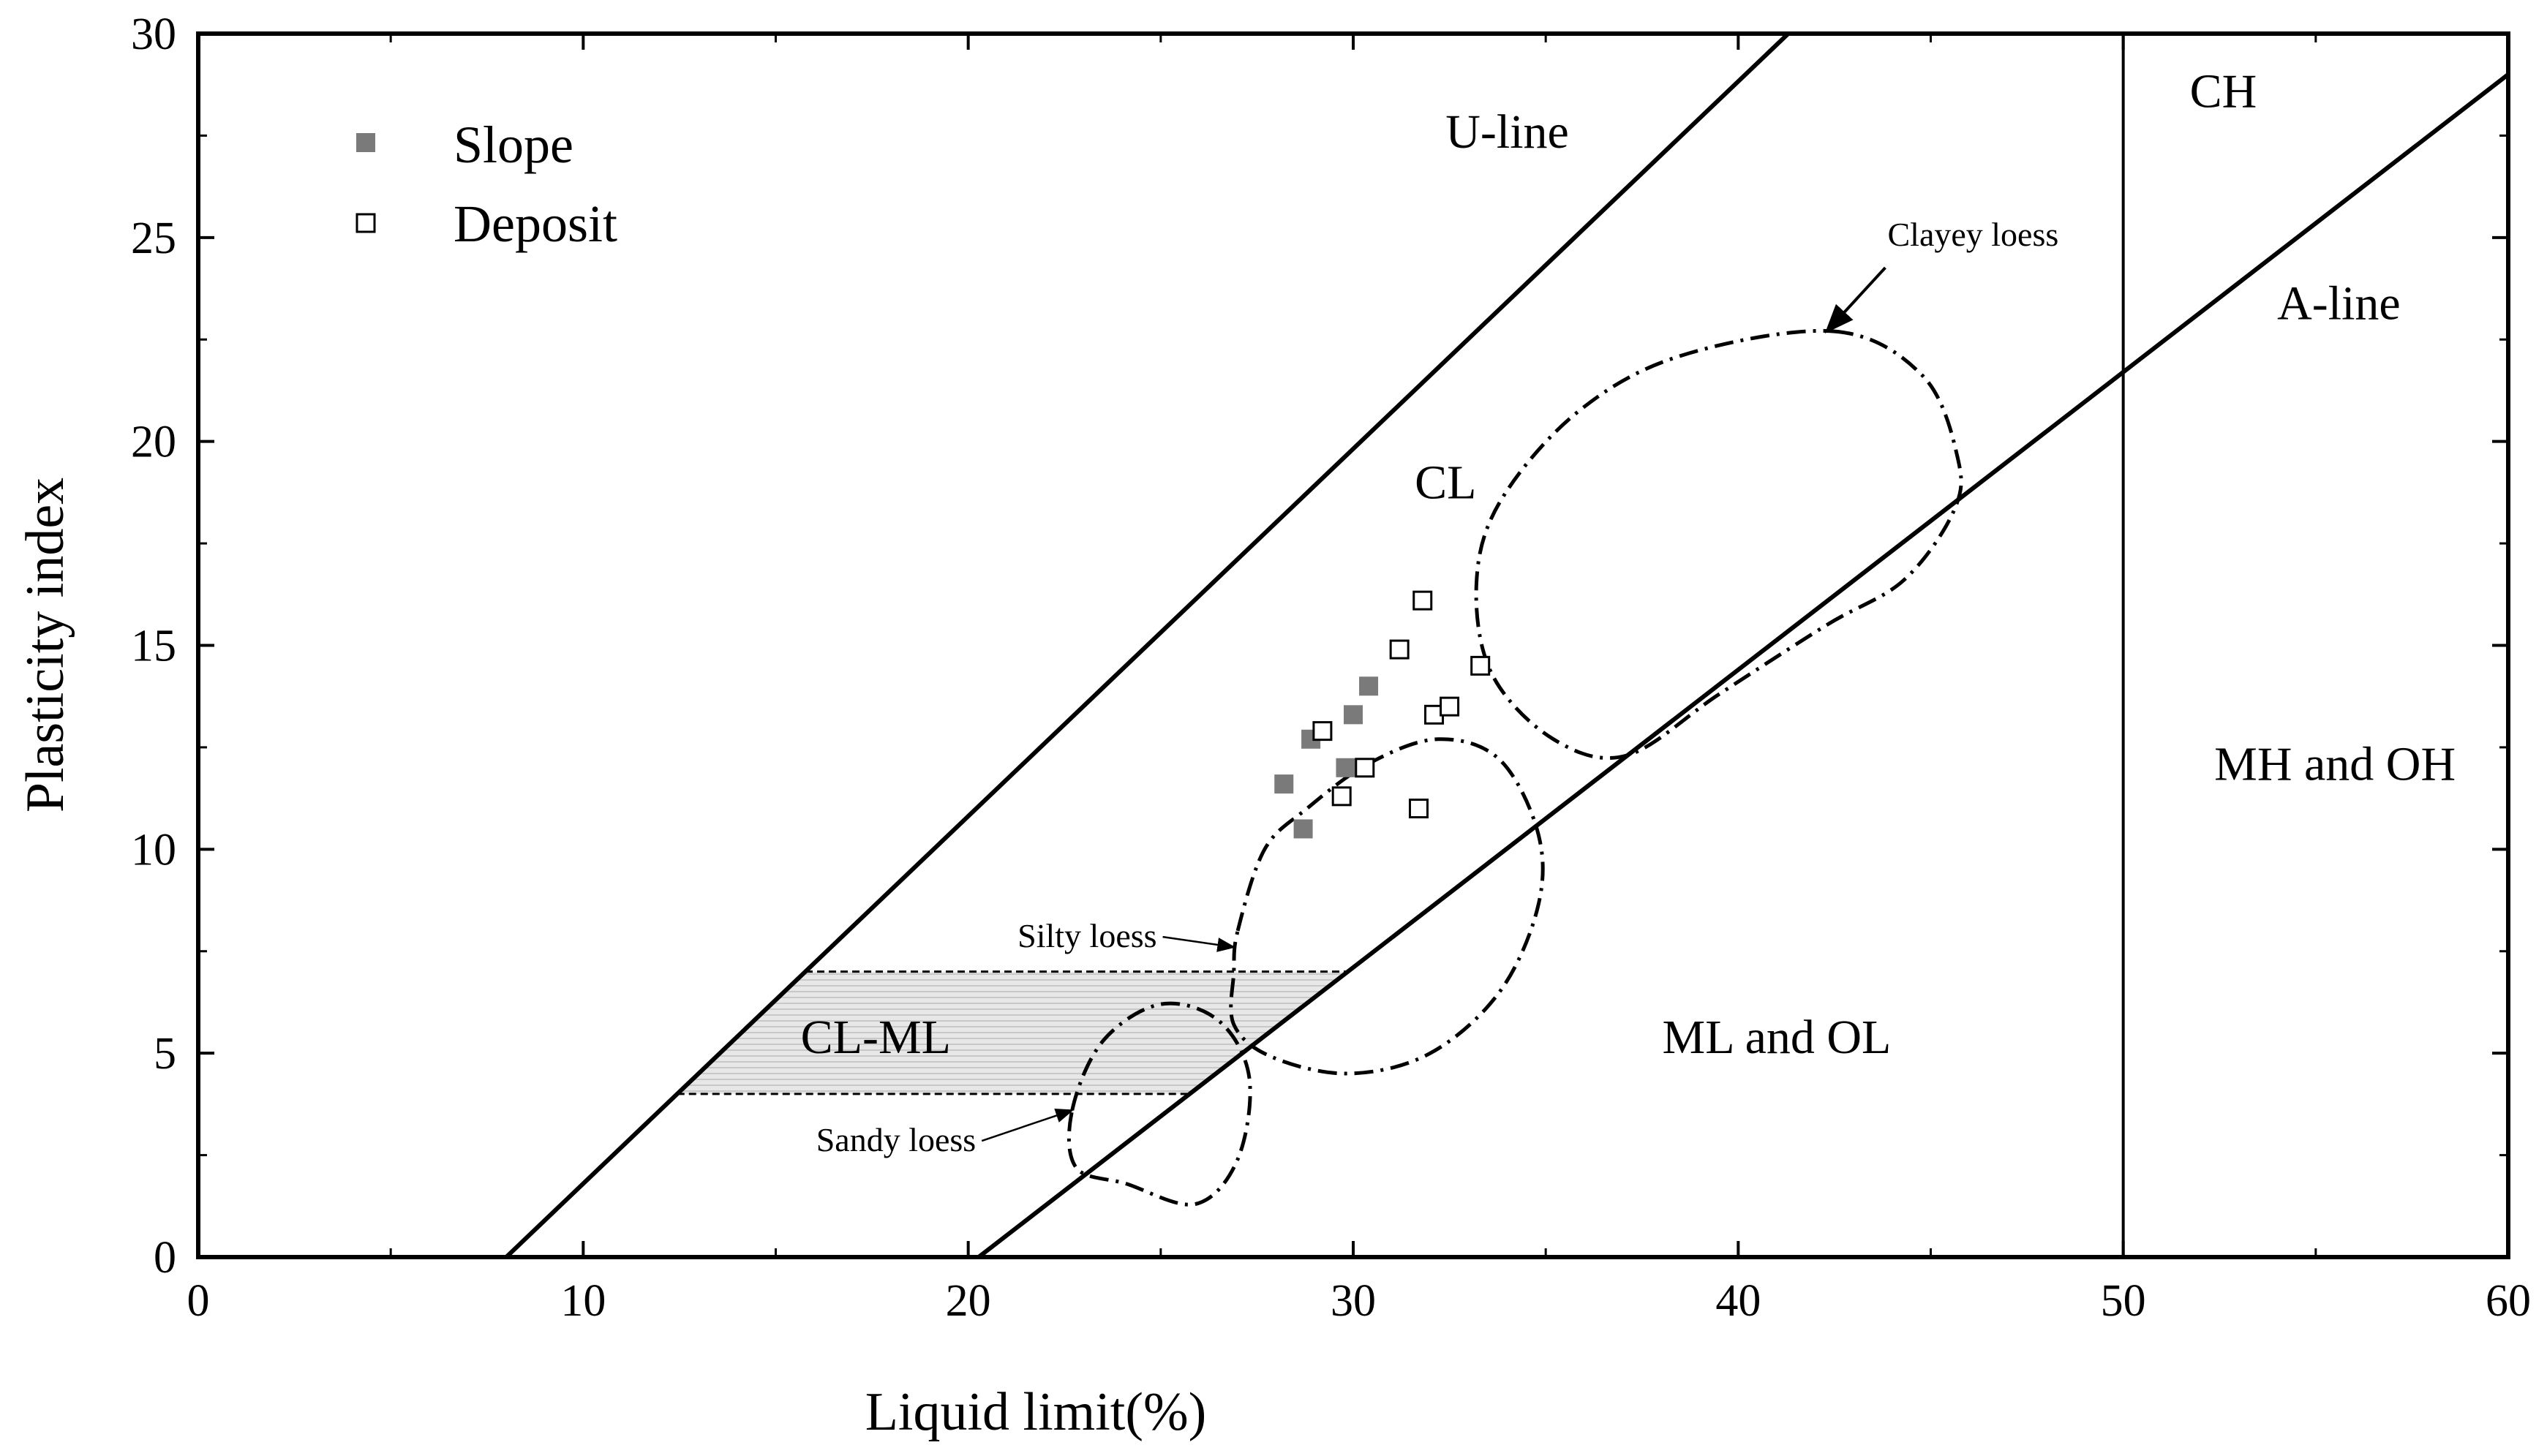 The image size is (2547, 1456). Describe the element at coordinates (154, 850) in the screenshot. I see `y-tick-label-10: 10` at that location.